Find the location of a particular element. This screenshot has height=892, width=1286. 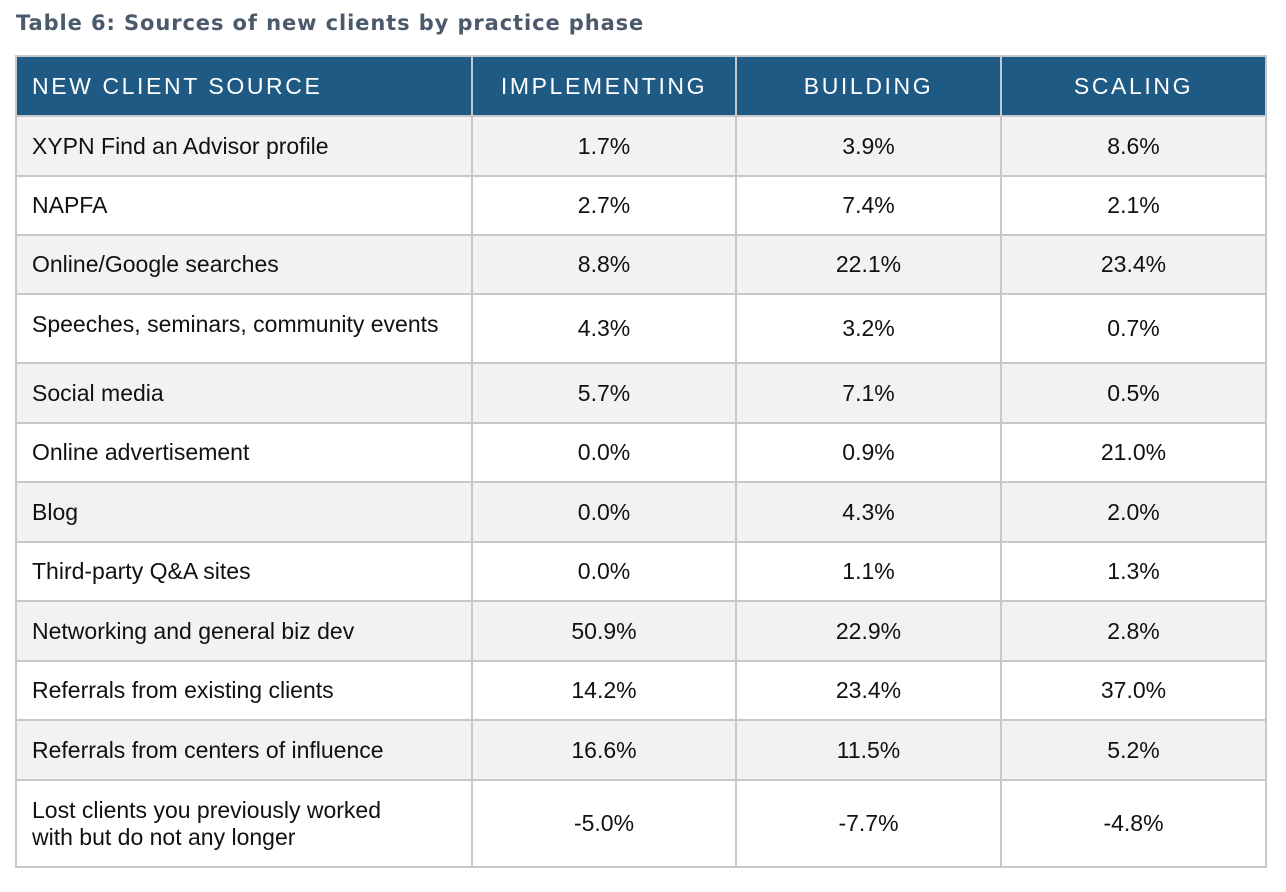

table-row: Social media 5.7% 7.1% 0.5% is located at coordinates (641, 393).